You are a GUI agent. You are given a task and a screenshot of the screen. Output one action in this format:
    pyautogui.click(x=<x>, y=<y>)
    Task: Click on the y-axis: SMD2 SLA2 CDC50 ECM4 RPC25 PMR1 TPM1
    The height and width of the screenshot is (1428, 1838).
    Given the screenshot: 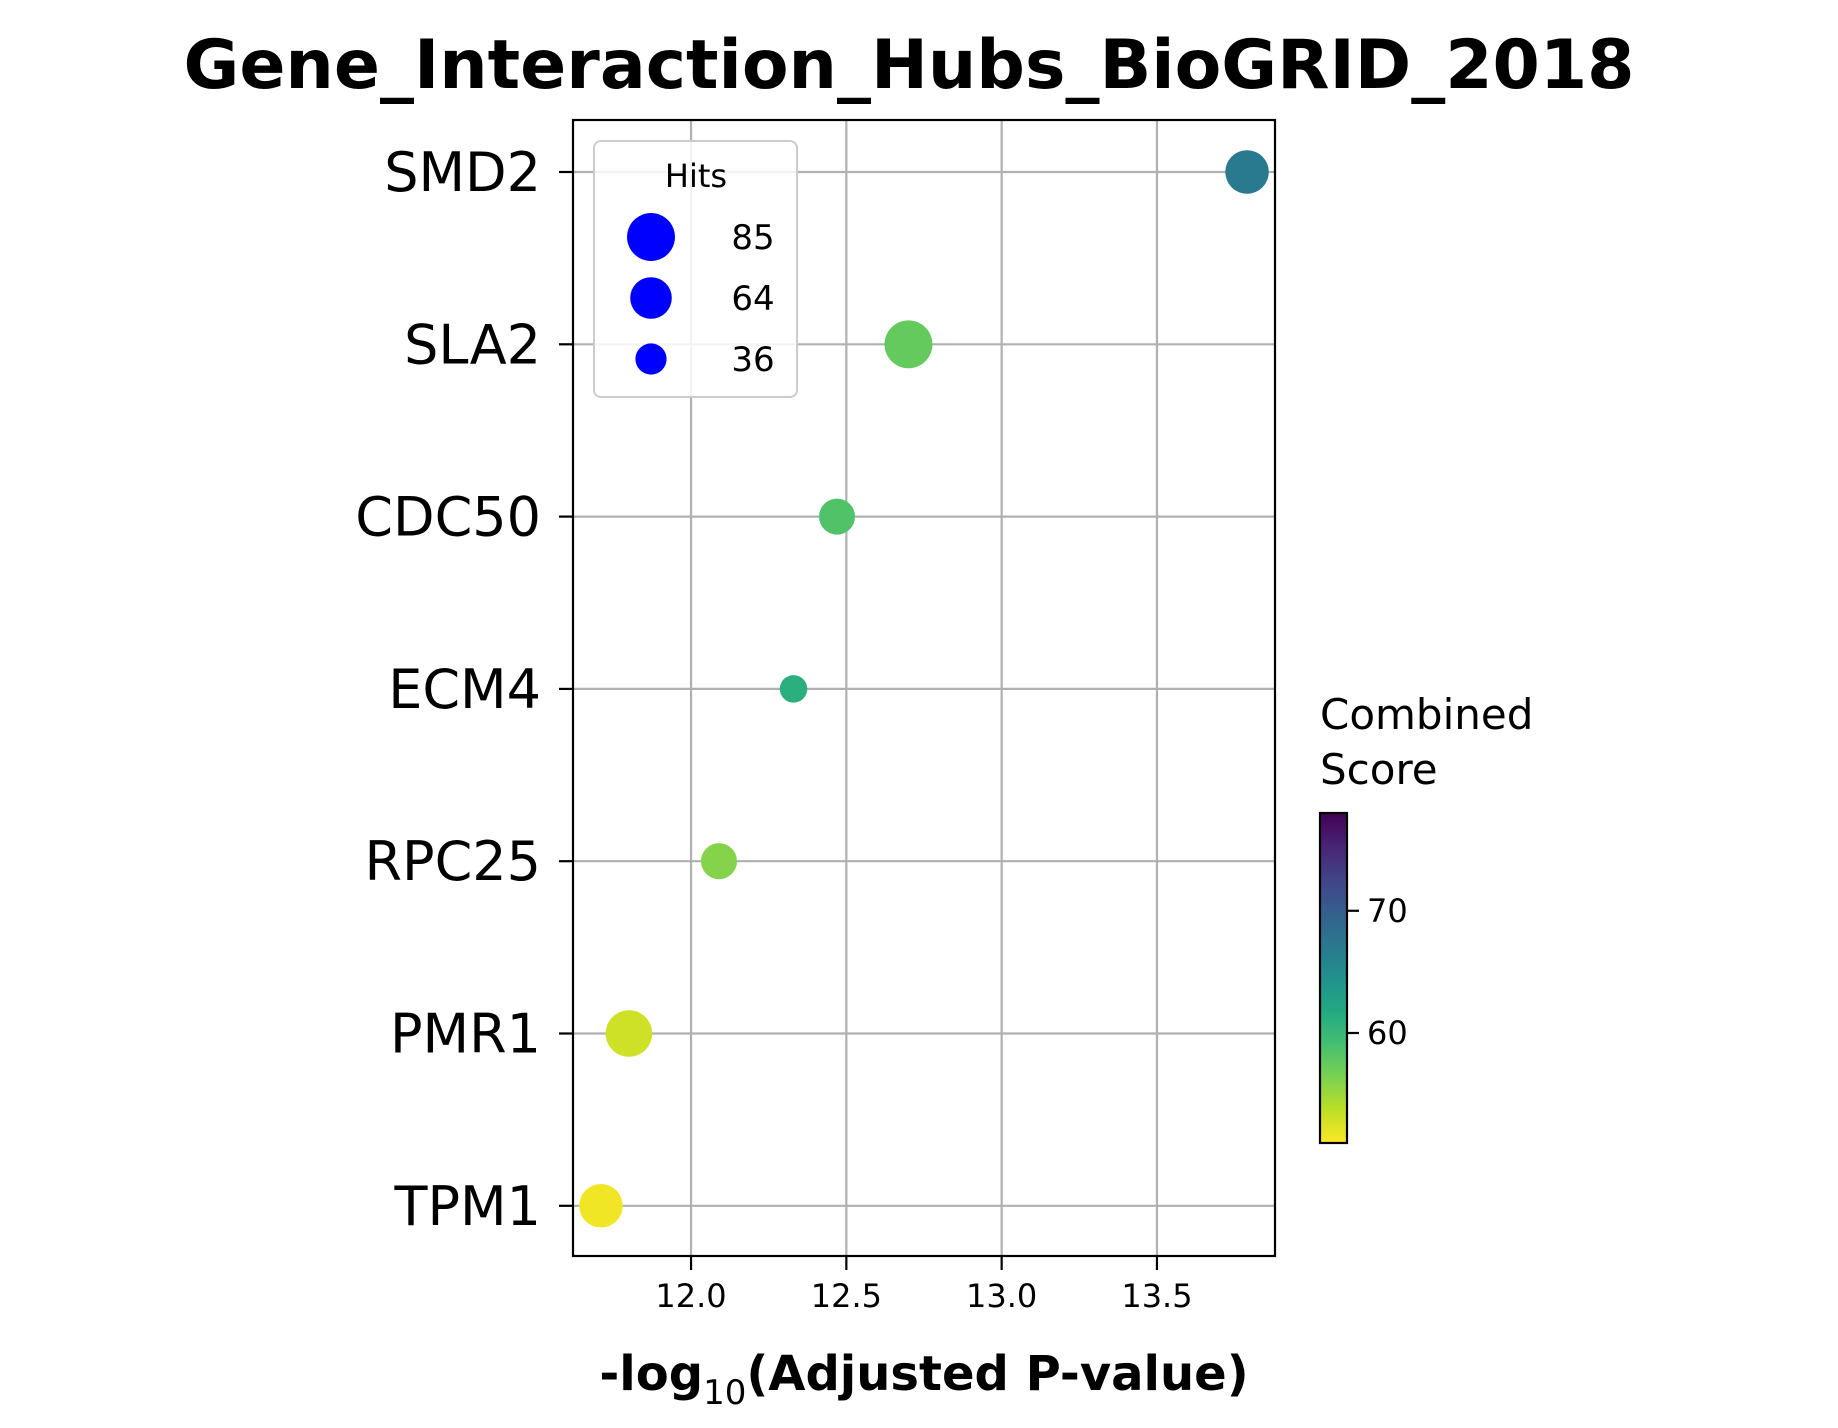 What is the action you would take?
    pyautogui.click(x=464, y=689)
    